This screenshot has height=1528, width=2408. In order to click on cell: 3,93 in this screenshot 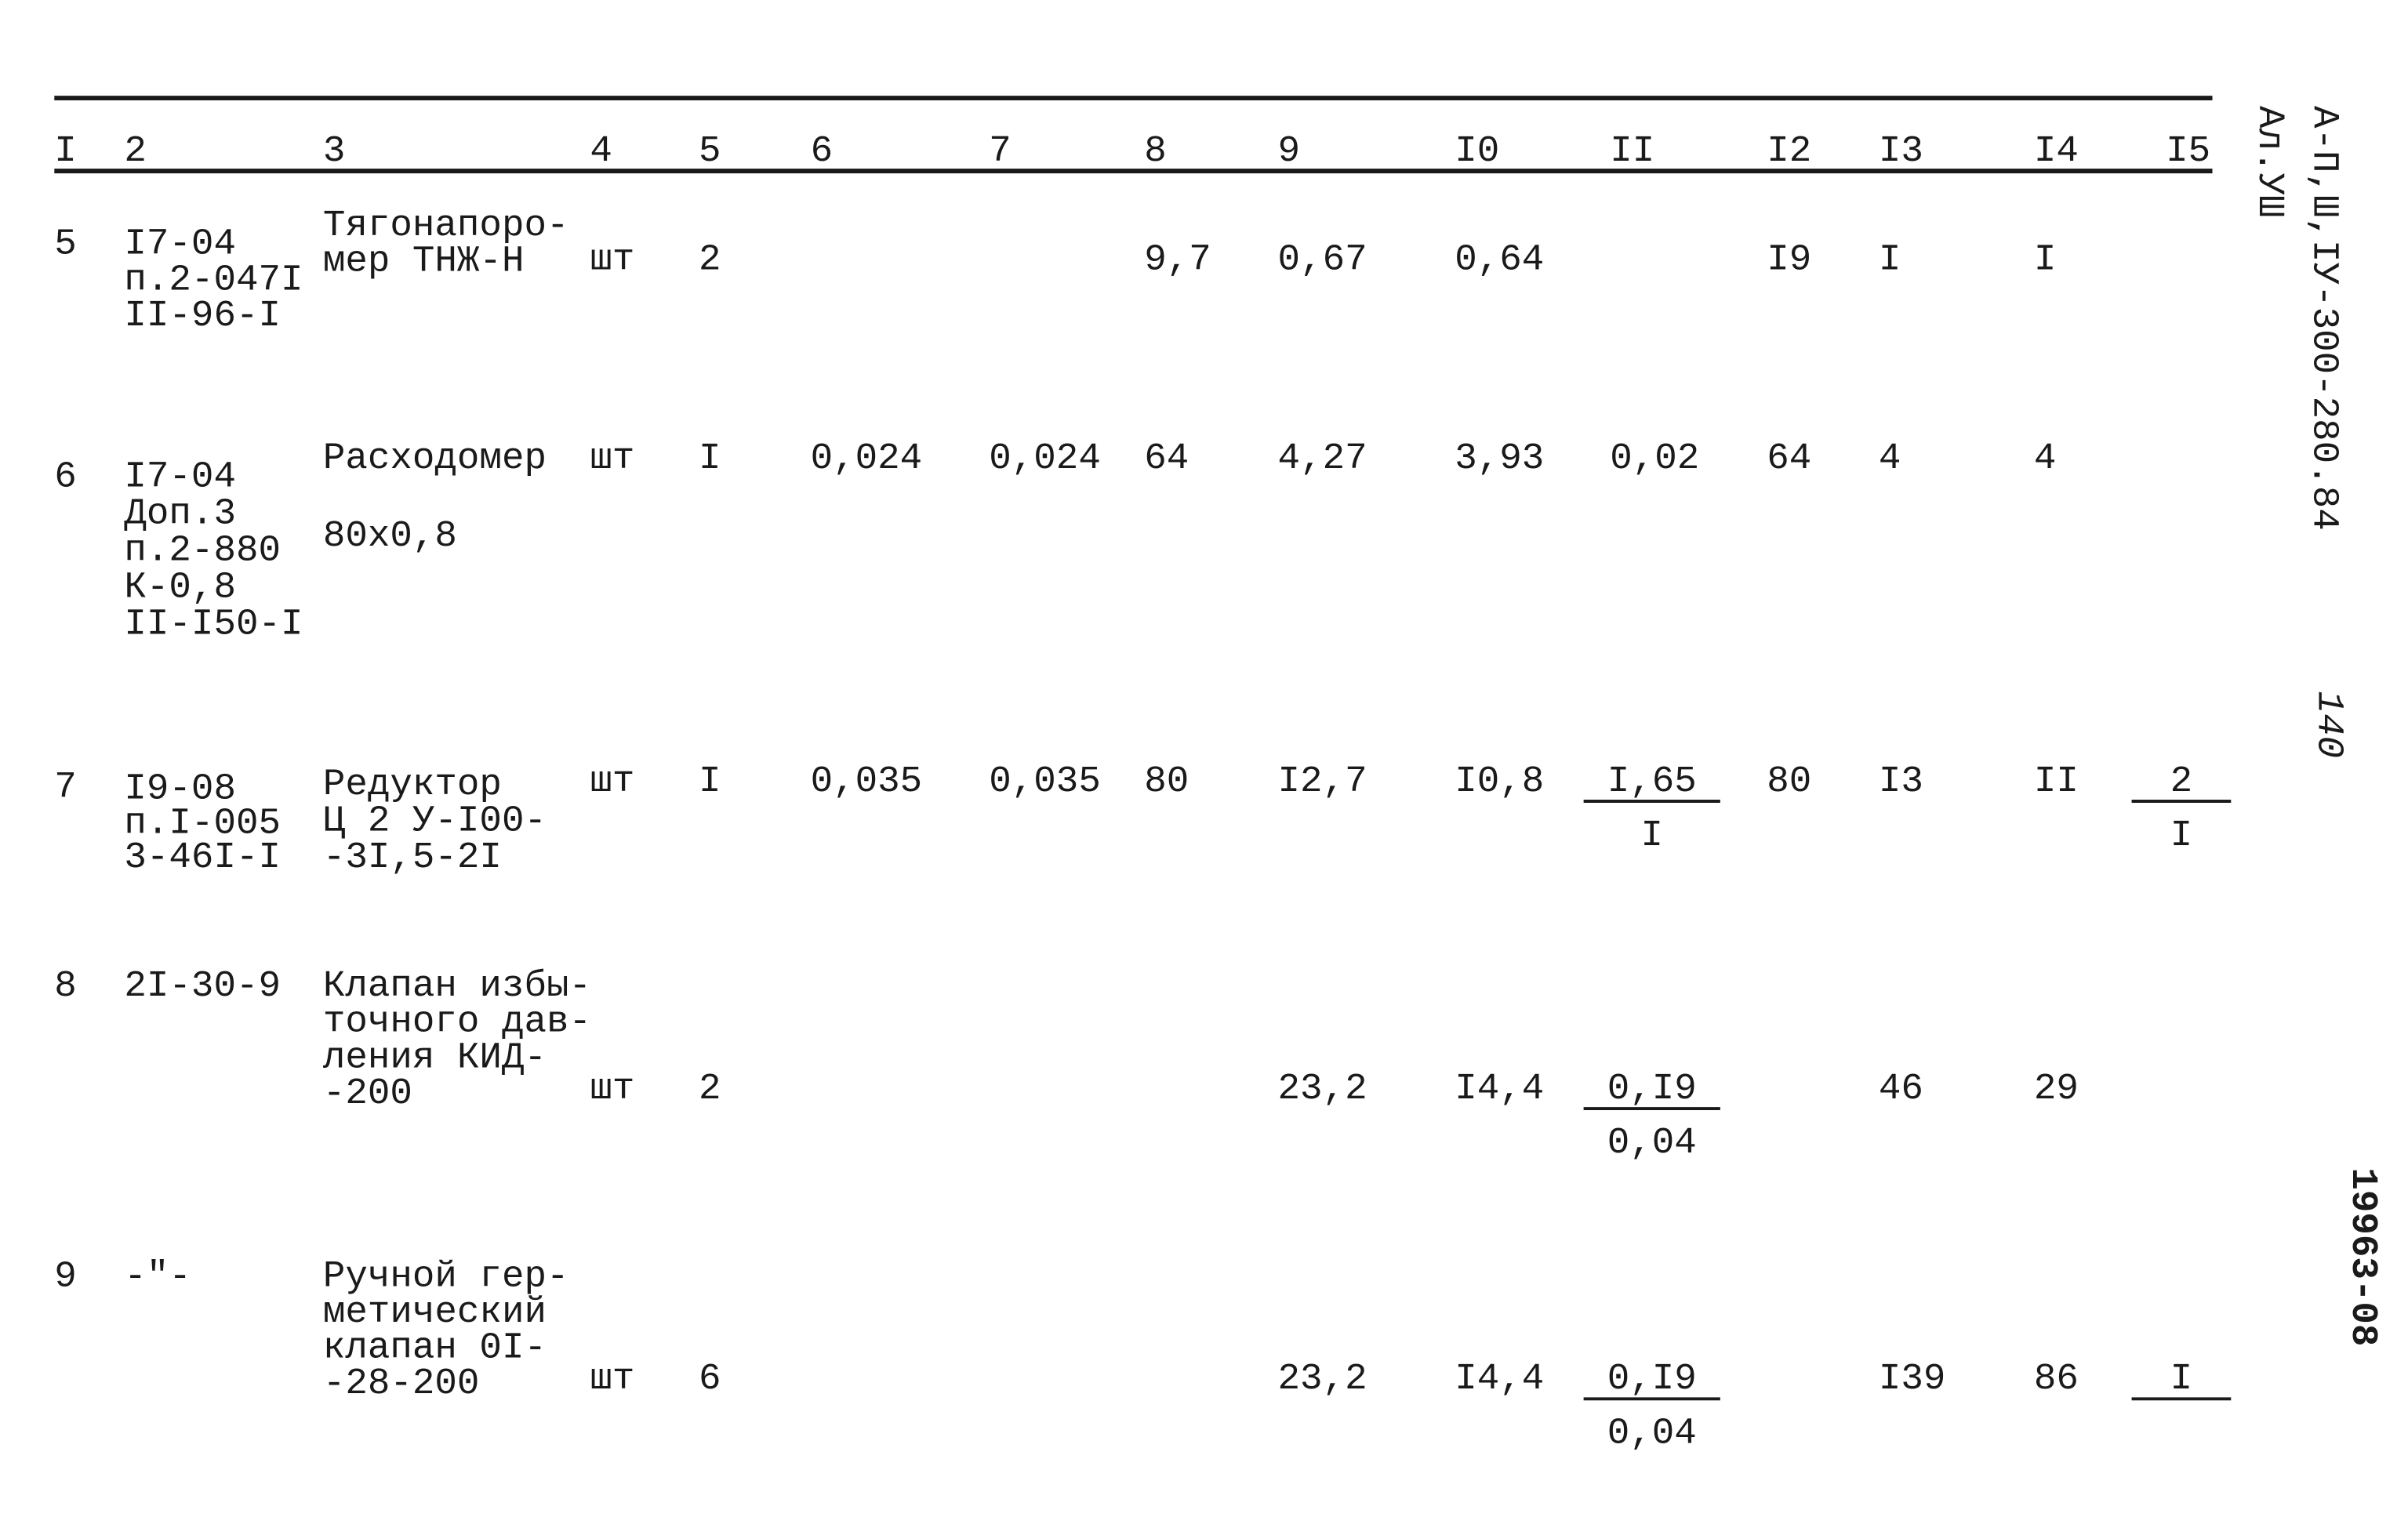, I will do `click(1499, 458)`.